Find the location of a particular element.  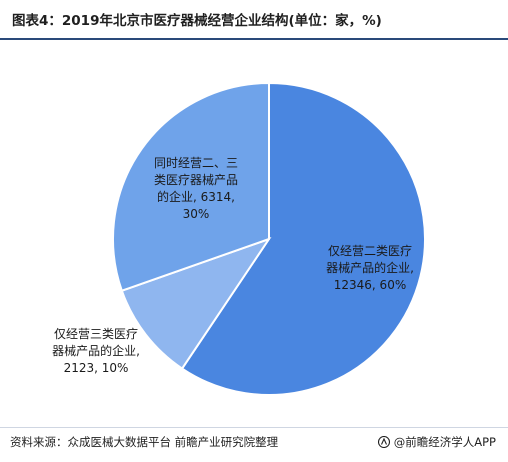

source-note: 资料来源：众成医械大数据平台 前瞻产业研究院整理 is located at coordinates (144, 442).